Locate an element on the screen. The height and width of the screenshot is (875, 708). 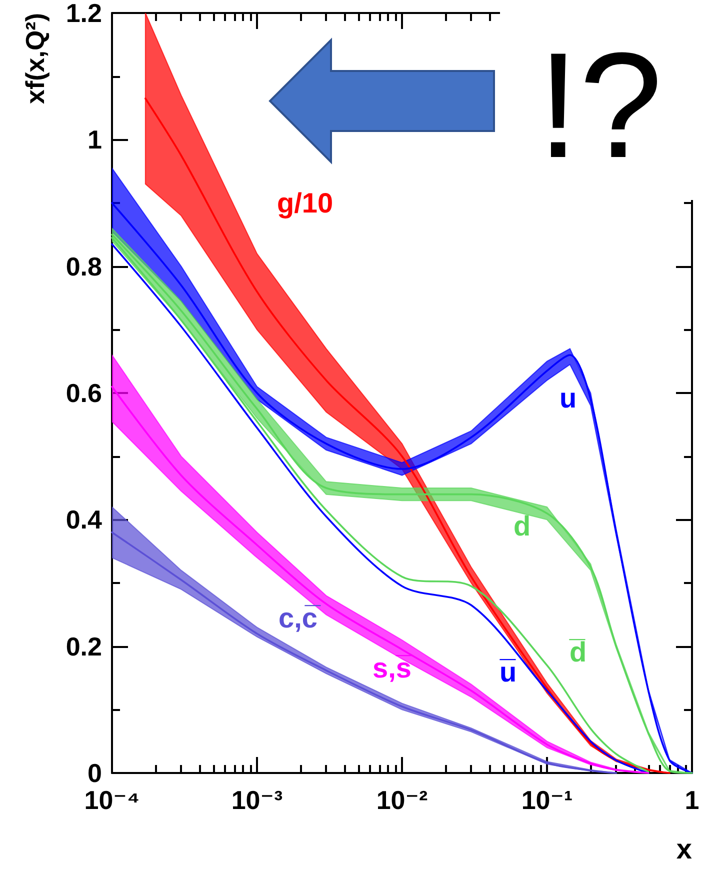
series-label: d̅ is located at coordinates (577, 652).